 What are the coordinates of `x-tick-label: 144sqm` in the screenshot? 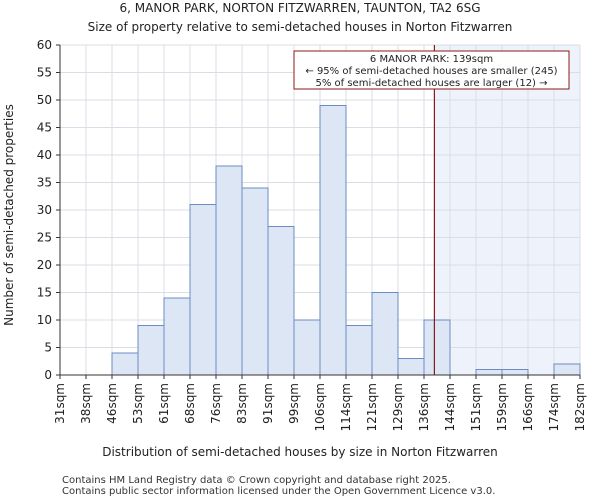 It's located at (450, 407).